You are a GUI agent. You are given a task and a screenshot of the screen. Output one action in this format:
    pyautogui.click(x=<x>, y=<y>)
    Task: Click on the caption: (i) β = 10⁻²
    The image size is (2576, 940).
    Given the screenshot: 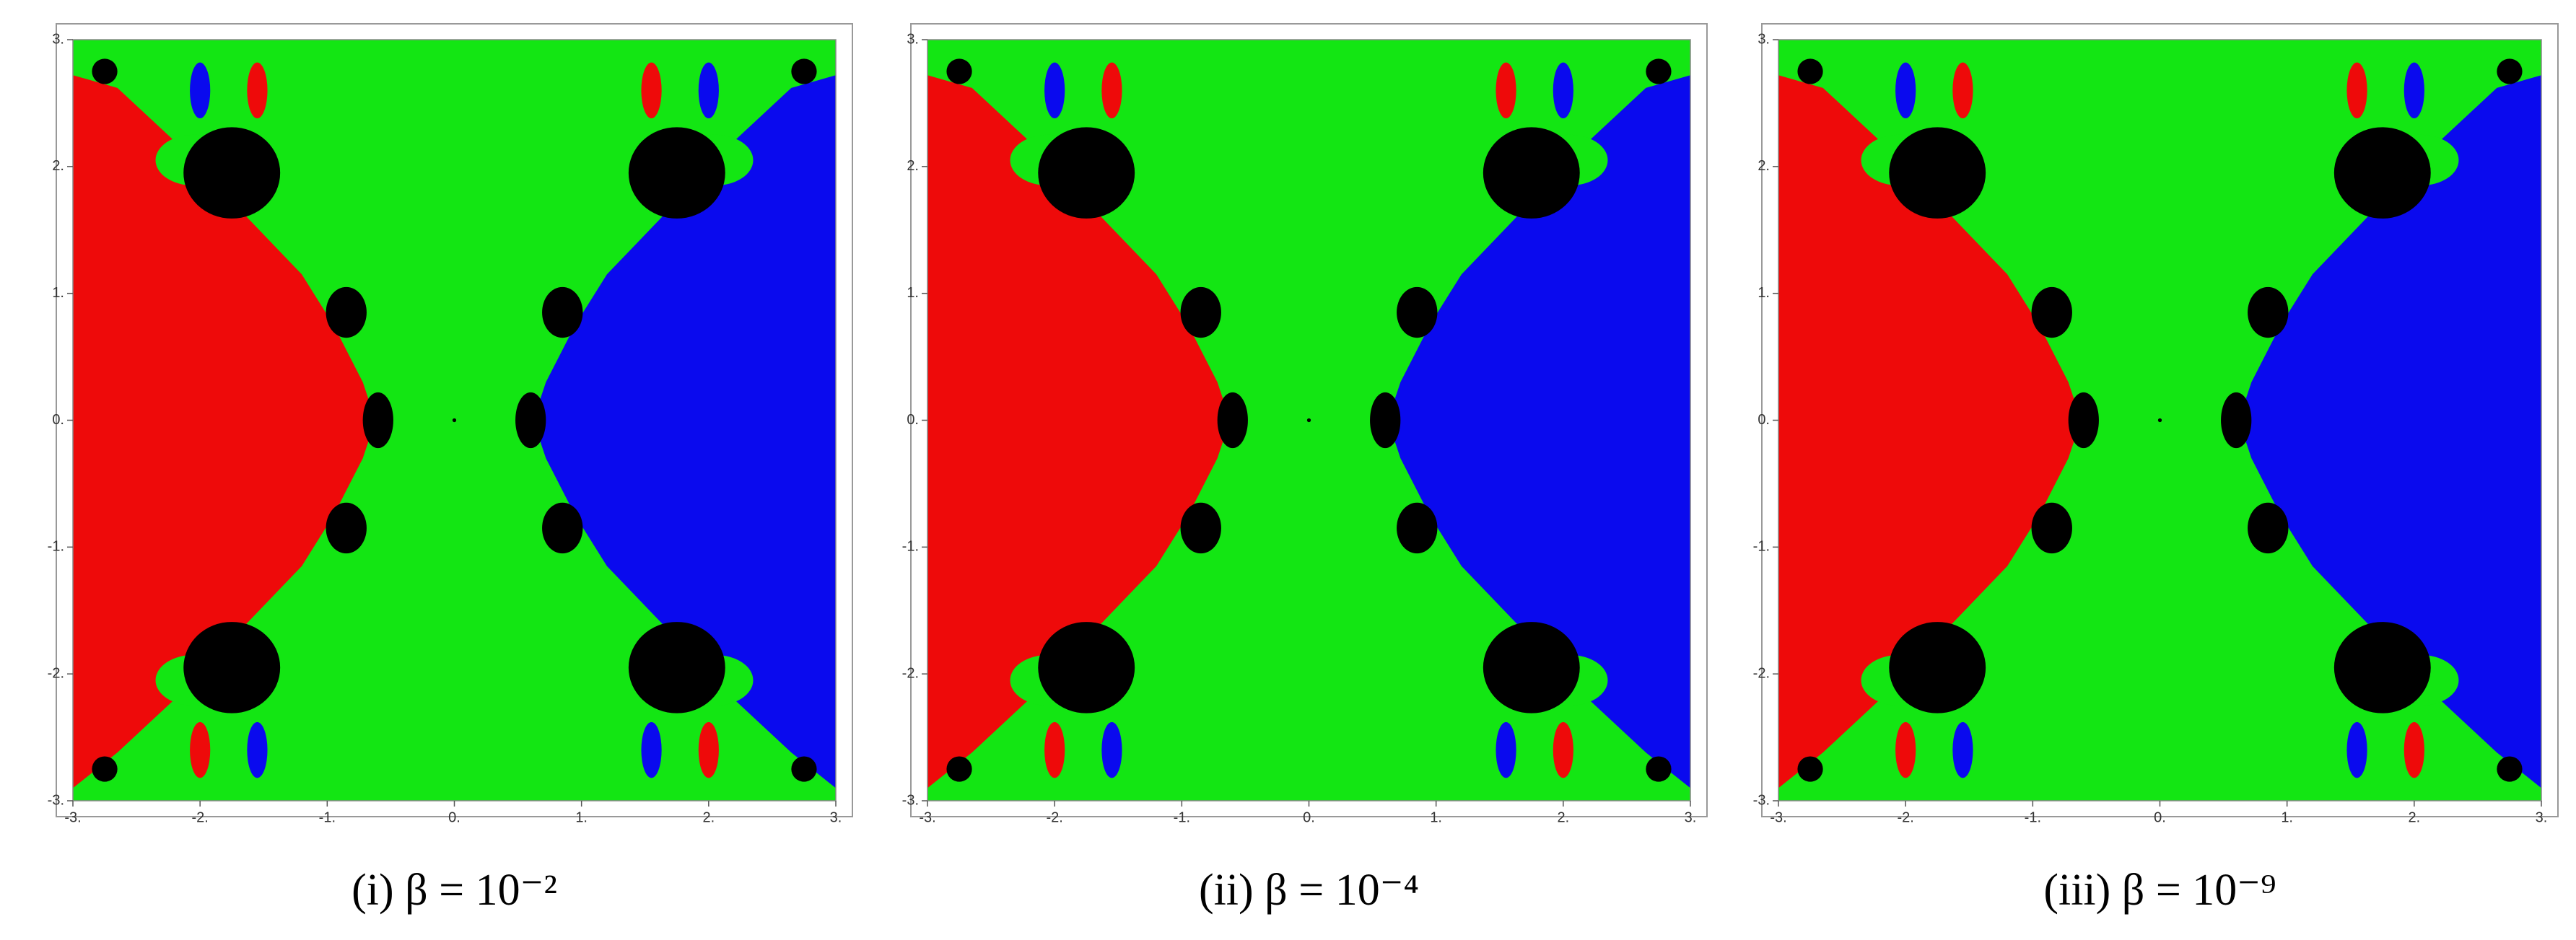 What is the action you would take?
    pyautogui.click(x=454, y=890)
    